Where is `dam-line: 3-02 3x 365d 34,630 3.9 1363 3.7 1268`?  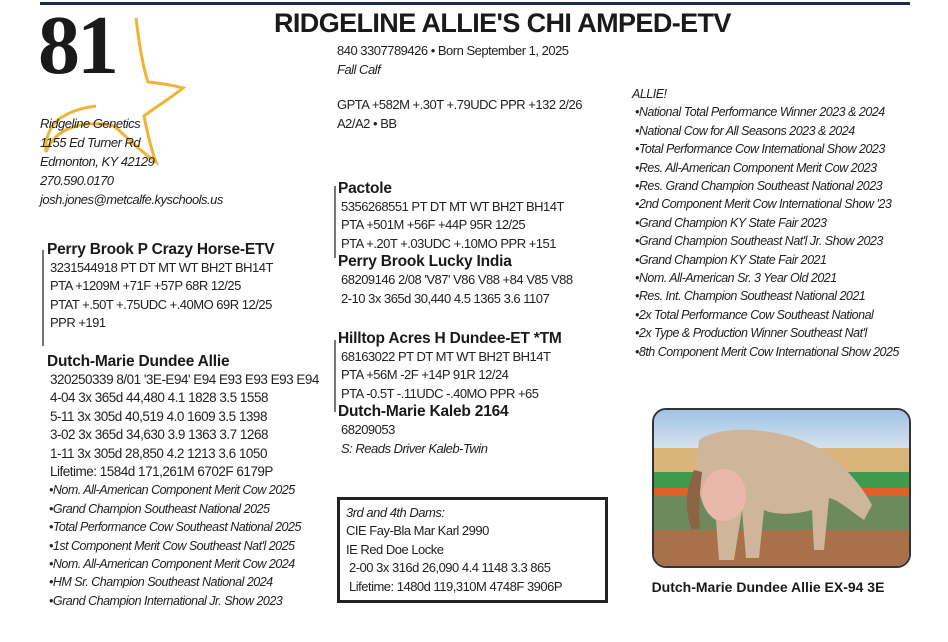 dam-line: 3-02 3x 365d 34,630 3.9 1363 3.7 1268 is located at coordinates (159, 435).